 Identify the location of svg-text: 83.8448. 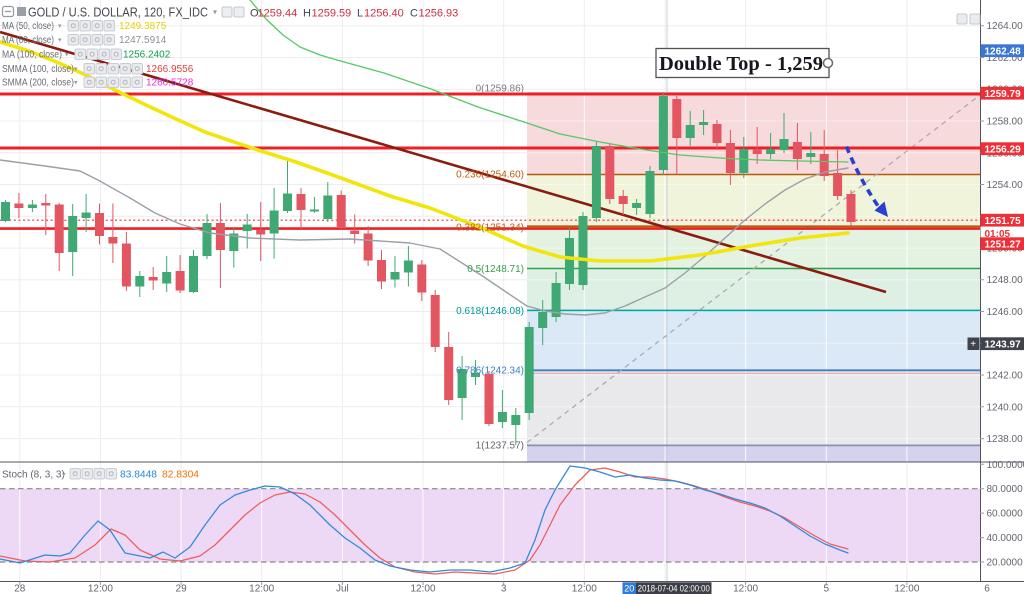
(138, 475).